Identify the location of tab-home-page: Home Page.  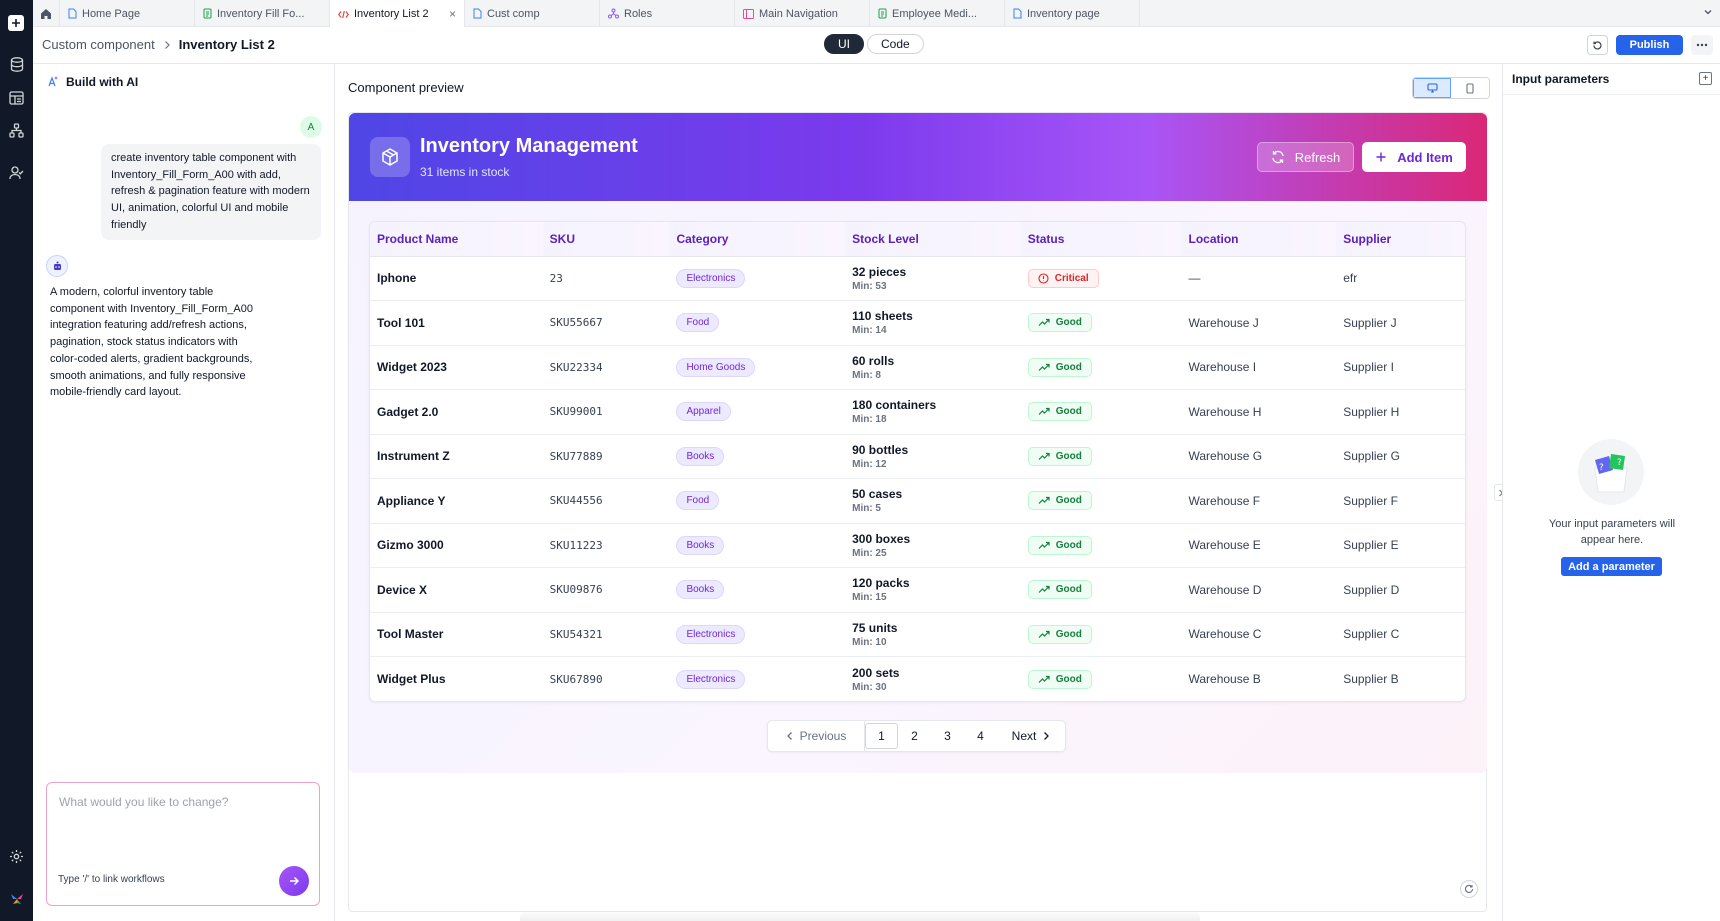
(127, 13).